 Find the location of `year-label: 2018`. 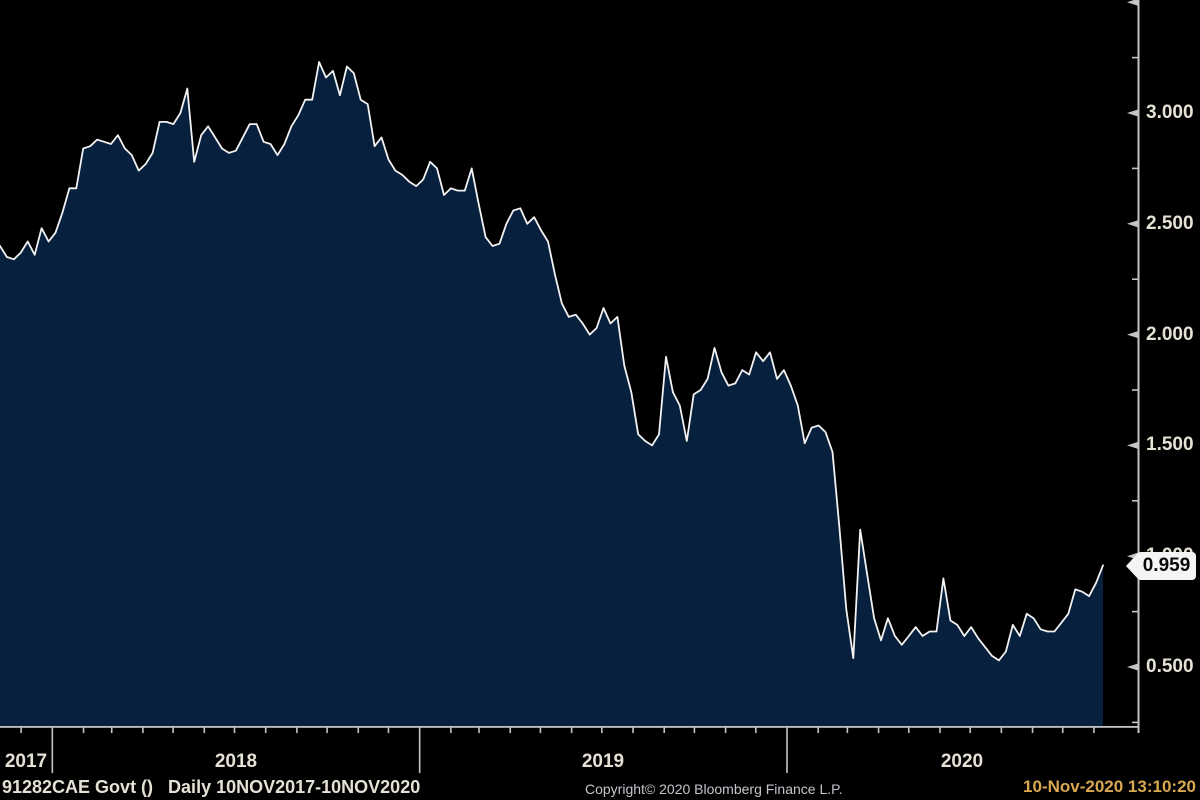

year-label: 2018 is located at coordinates (236, 761).